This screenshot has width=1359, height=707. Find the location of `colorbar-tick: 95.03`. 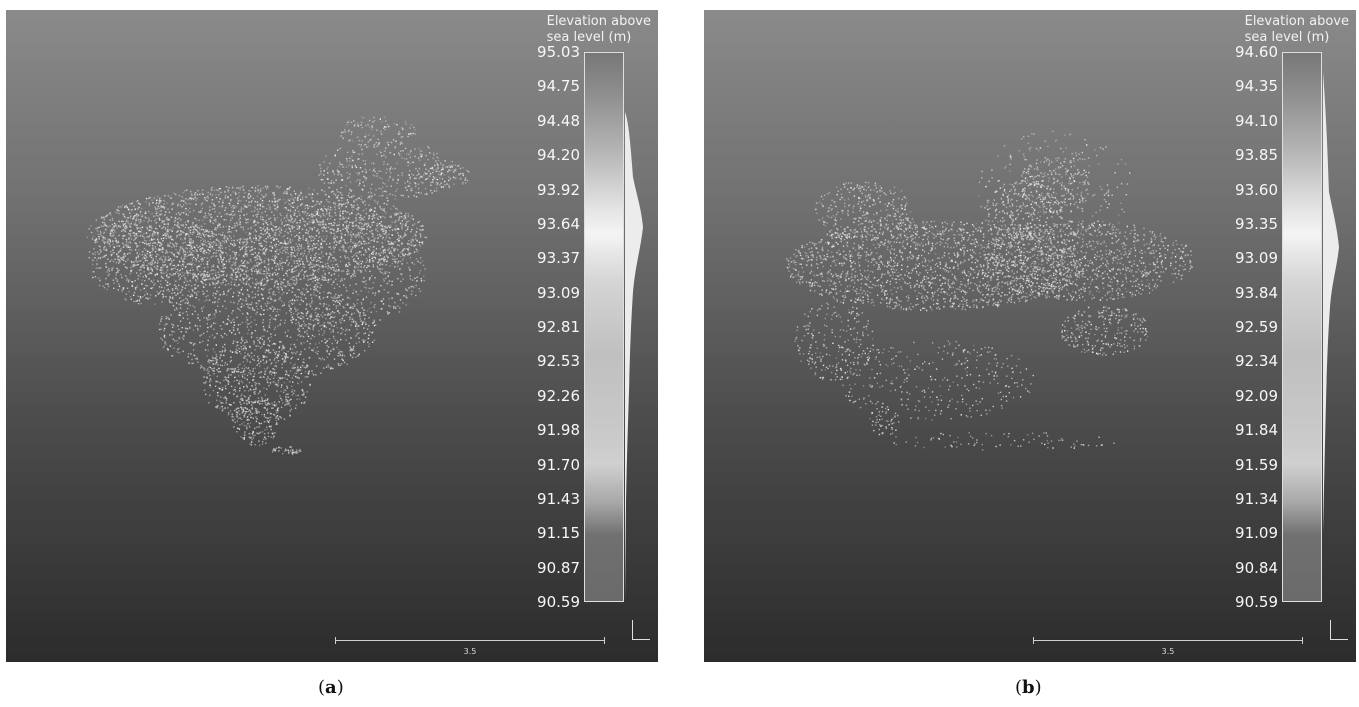

colorbar-tick: 95.03 is located at coordinates (558, 52).